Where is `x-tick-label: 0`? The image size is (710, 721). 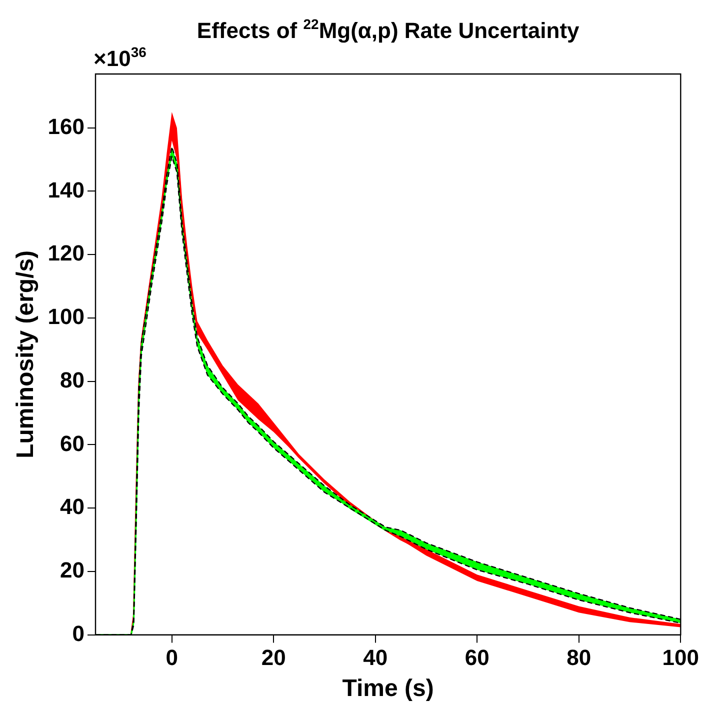
x-tick-label: 0 is located at coordinates (172, 657).